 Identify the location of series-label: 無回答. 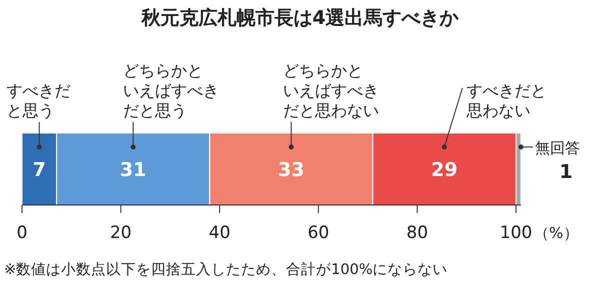
(557, 148).